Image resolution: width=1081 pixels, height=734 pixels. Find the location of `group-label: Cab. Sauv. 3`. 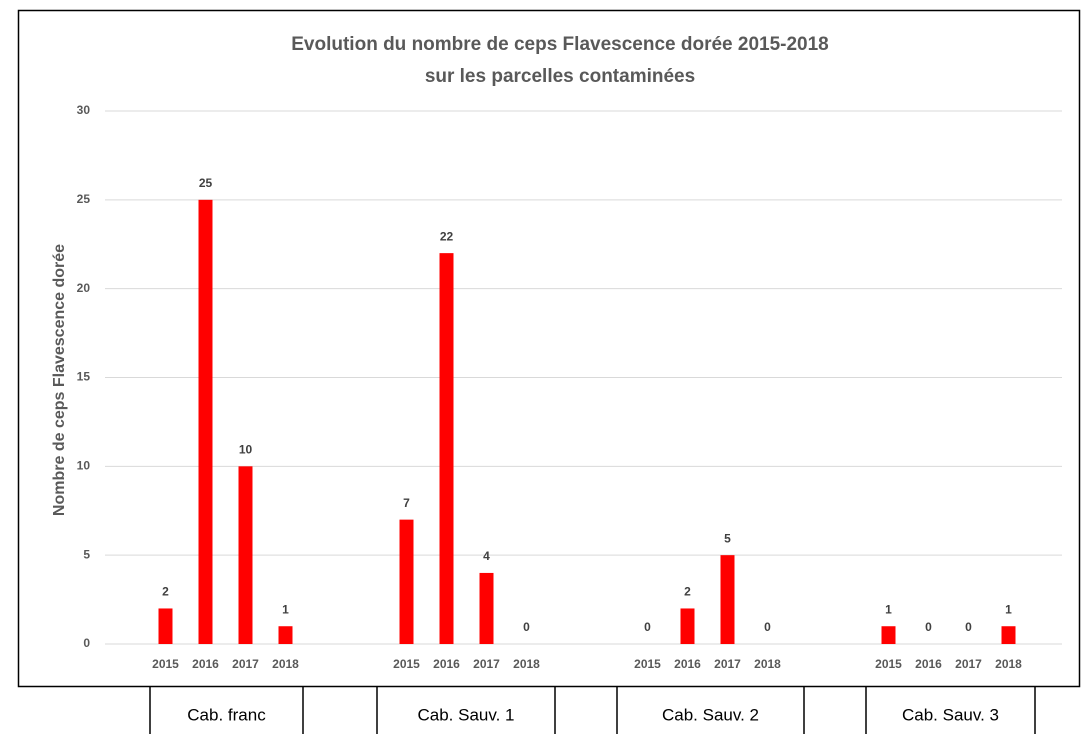

group-label: Cab. Sauv. 3 is located at coordinates (950, 714).